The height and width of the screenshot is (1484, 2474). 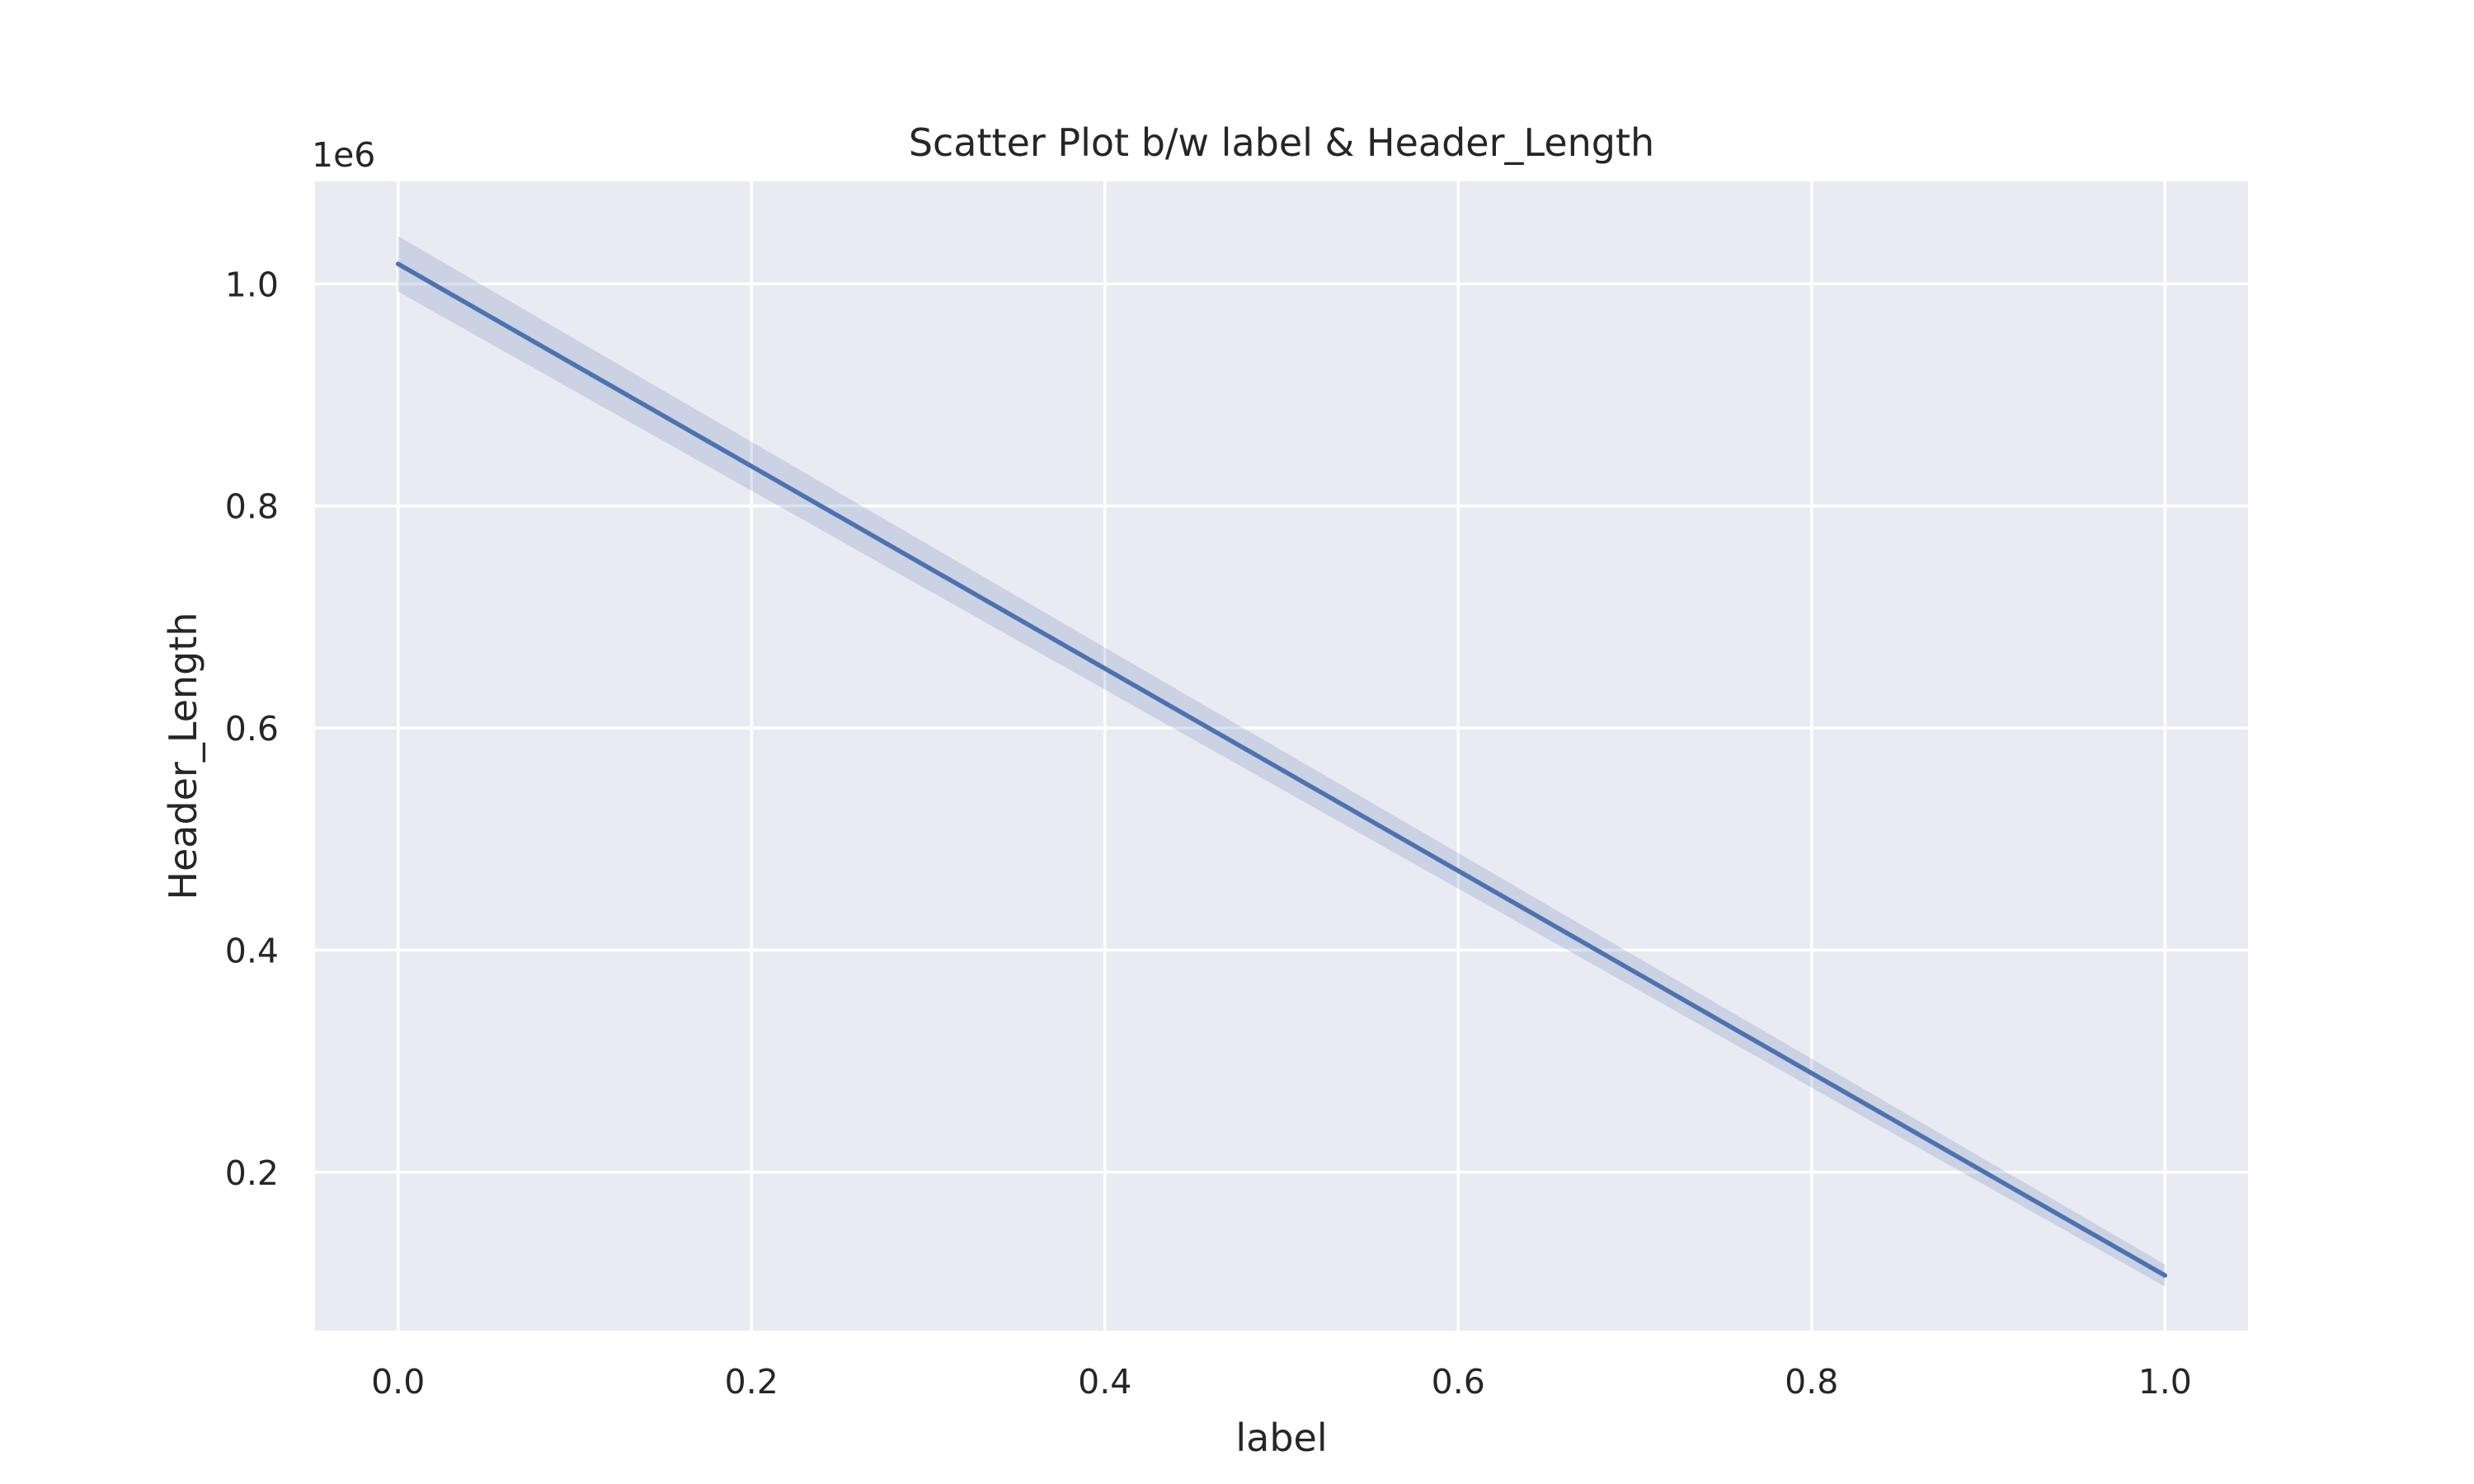 I want to click on y-tick-label: 0.6, so click(x=252, y=729).